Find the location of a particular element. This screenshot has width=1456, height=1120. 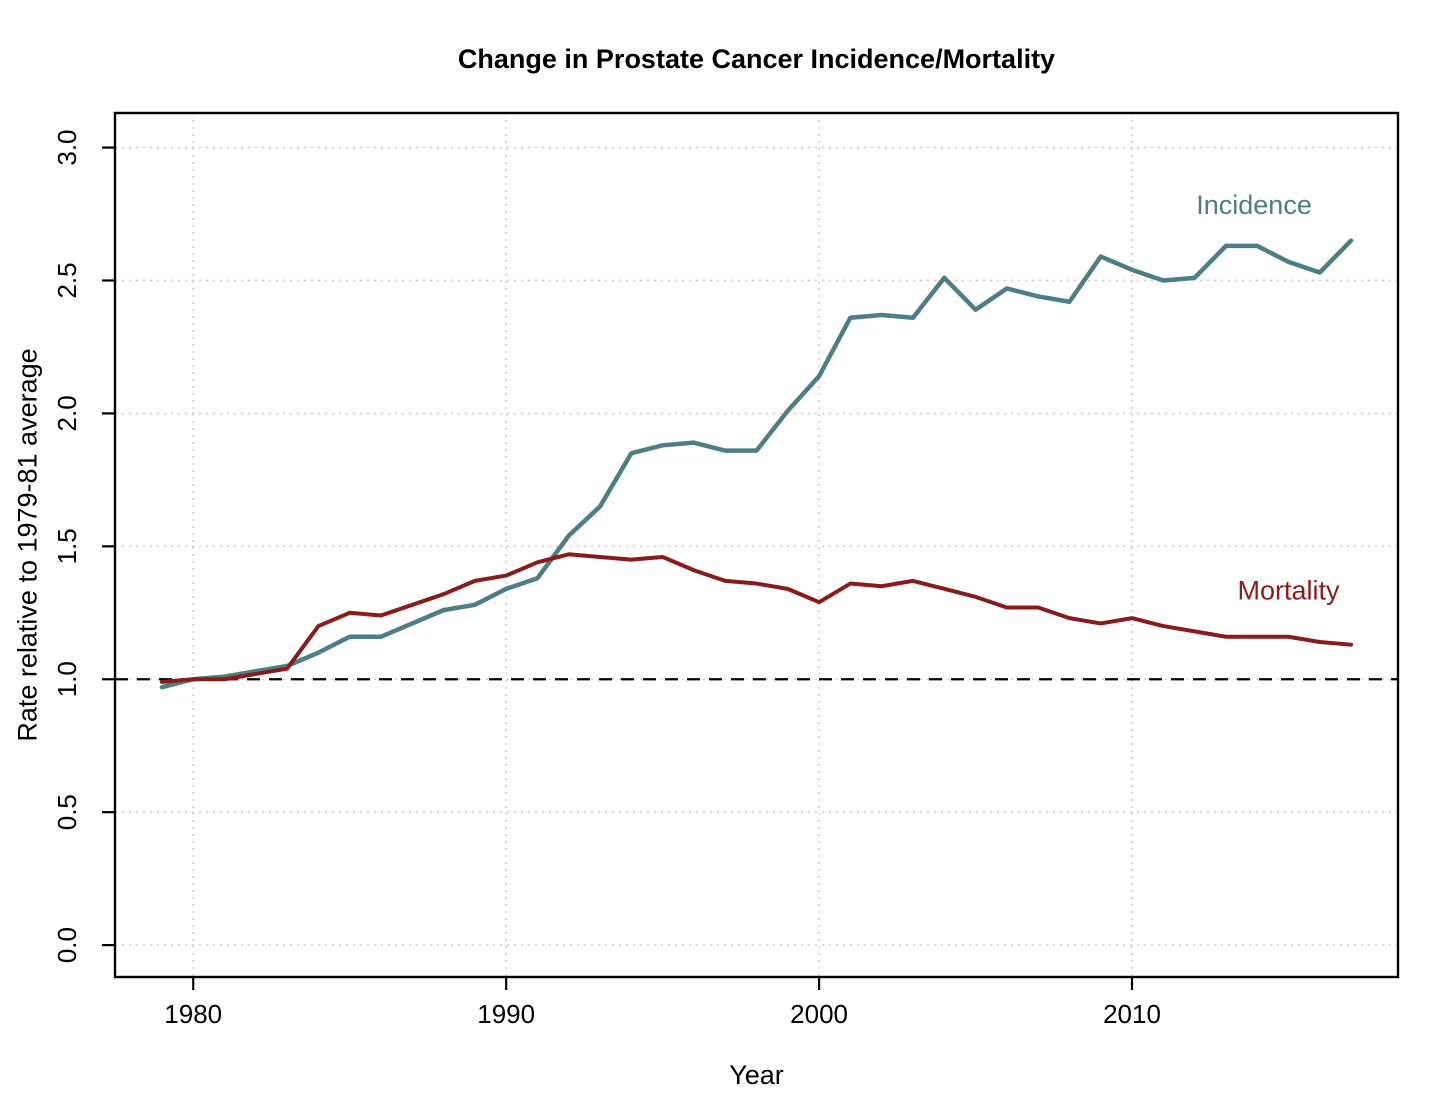

y-tick-label: 3.0 is located at coordinates (67, 147).